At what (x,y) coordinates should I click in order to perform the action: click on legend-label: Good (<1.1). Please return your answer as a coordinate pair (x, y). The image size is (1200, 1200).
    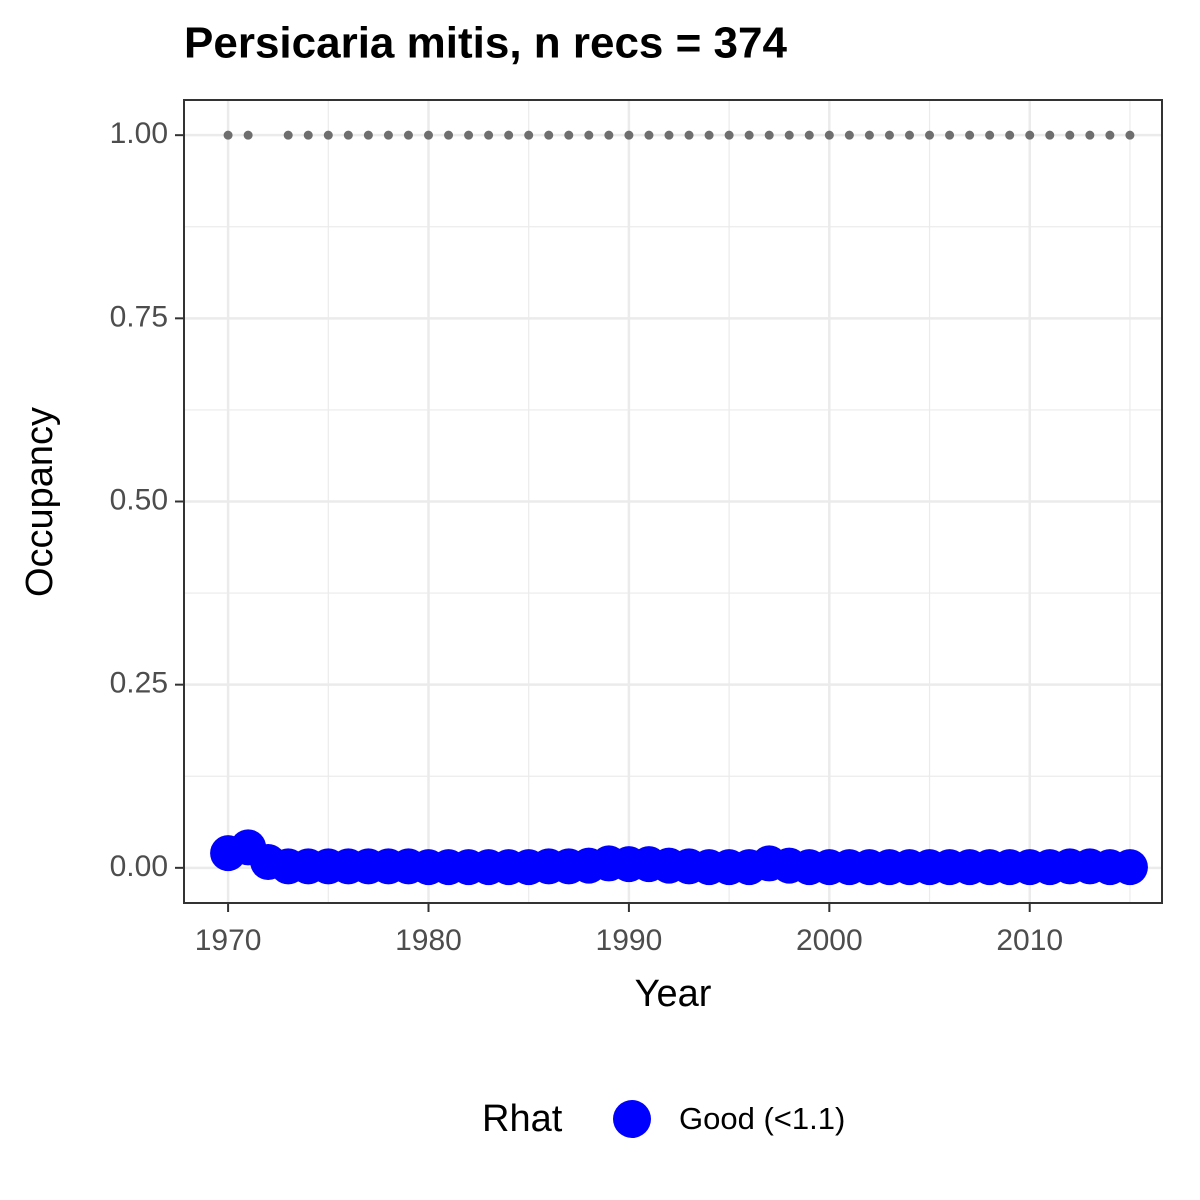
    Looking at the image, I should click on (762, 1118).